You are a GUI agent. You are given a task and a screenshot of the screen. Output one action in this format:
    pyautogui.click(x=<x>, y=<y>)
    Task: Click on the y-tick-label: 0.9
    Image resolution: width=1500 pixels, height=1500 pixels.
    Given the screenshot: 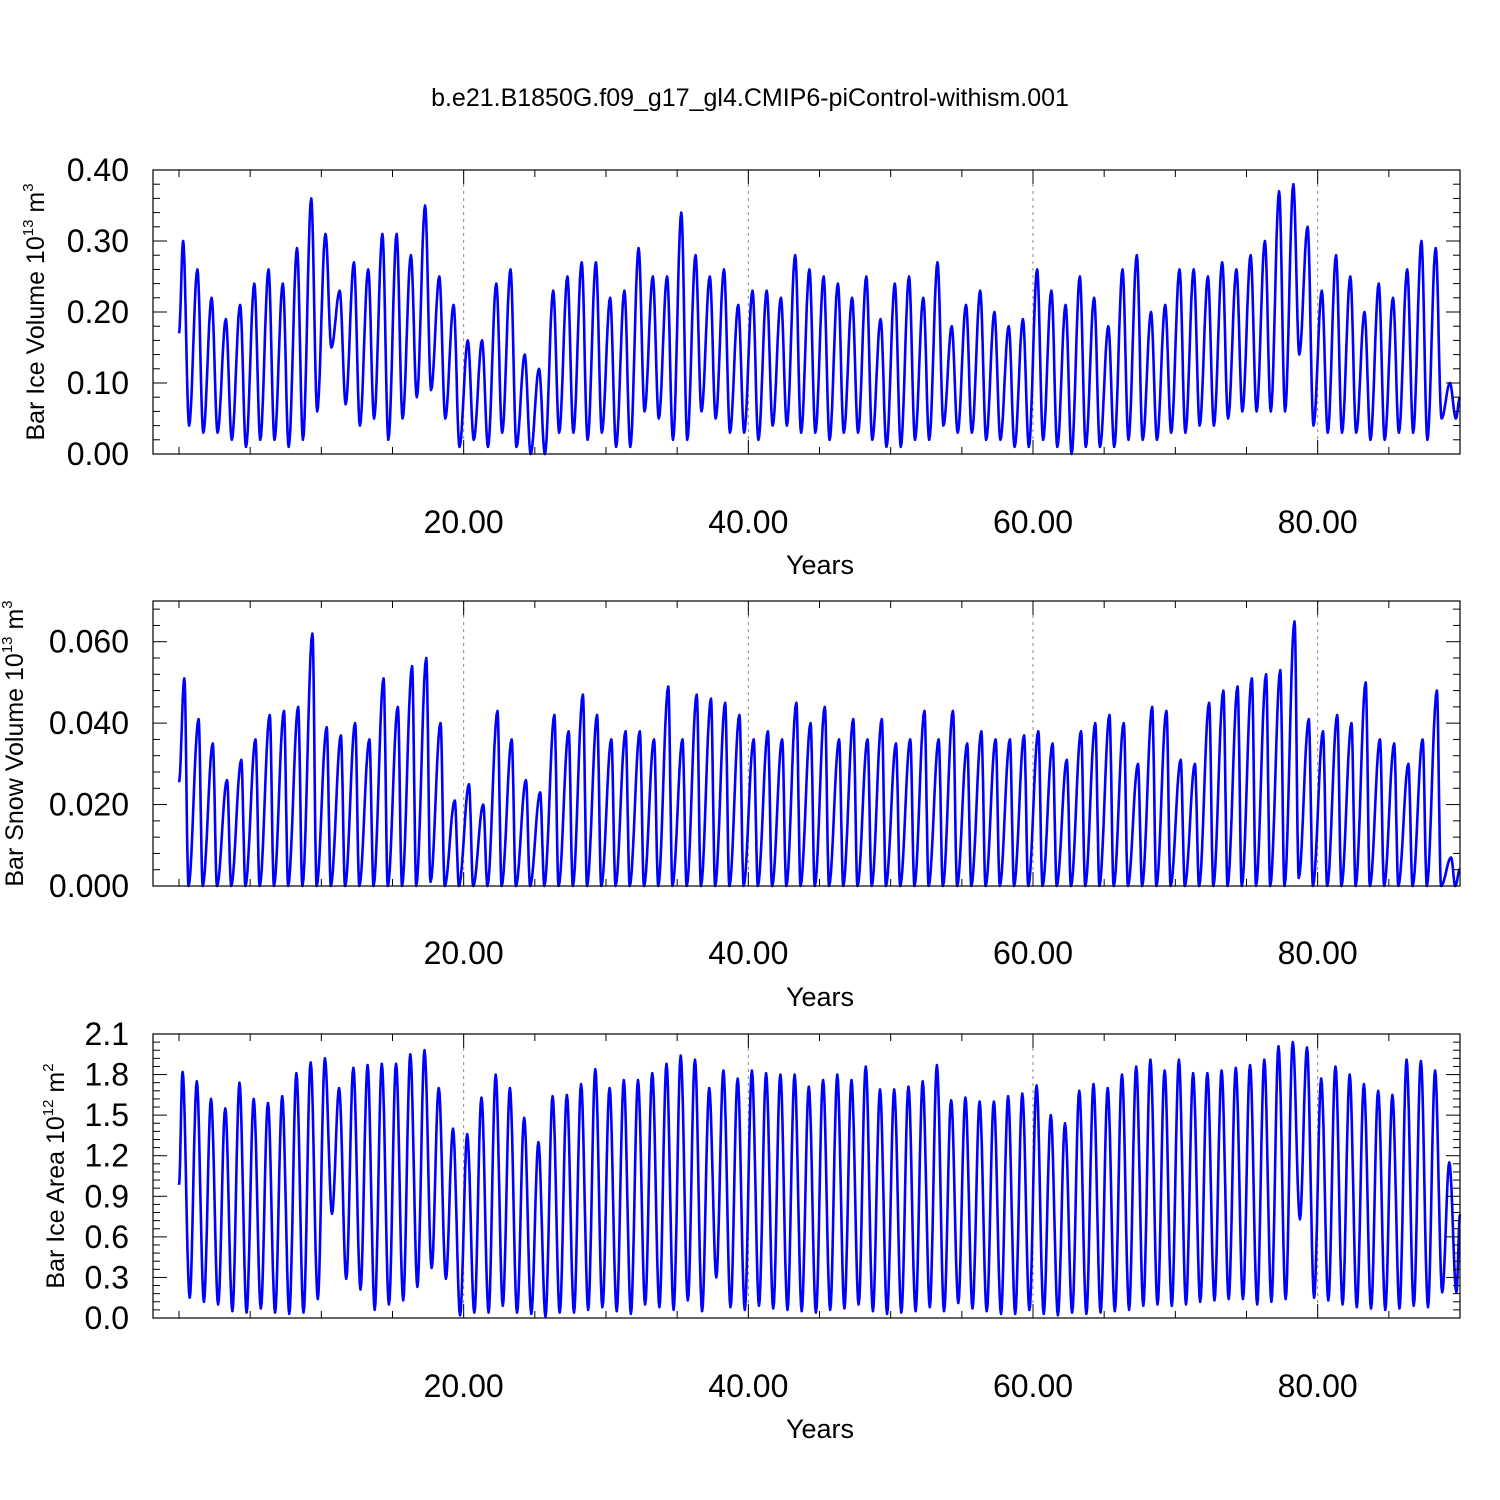 What is the action you would take?
    pyautogui.click(x=107, y=1196)
    